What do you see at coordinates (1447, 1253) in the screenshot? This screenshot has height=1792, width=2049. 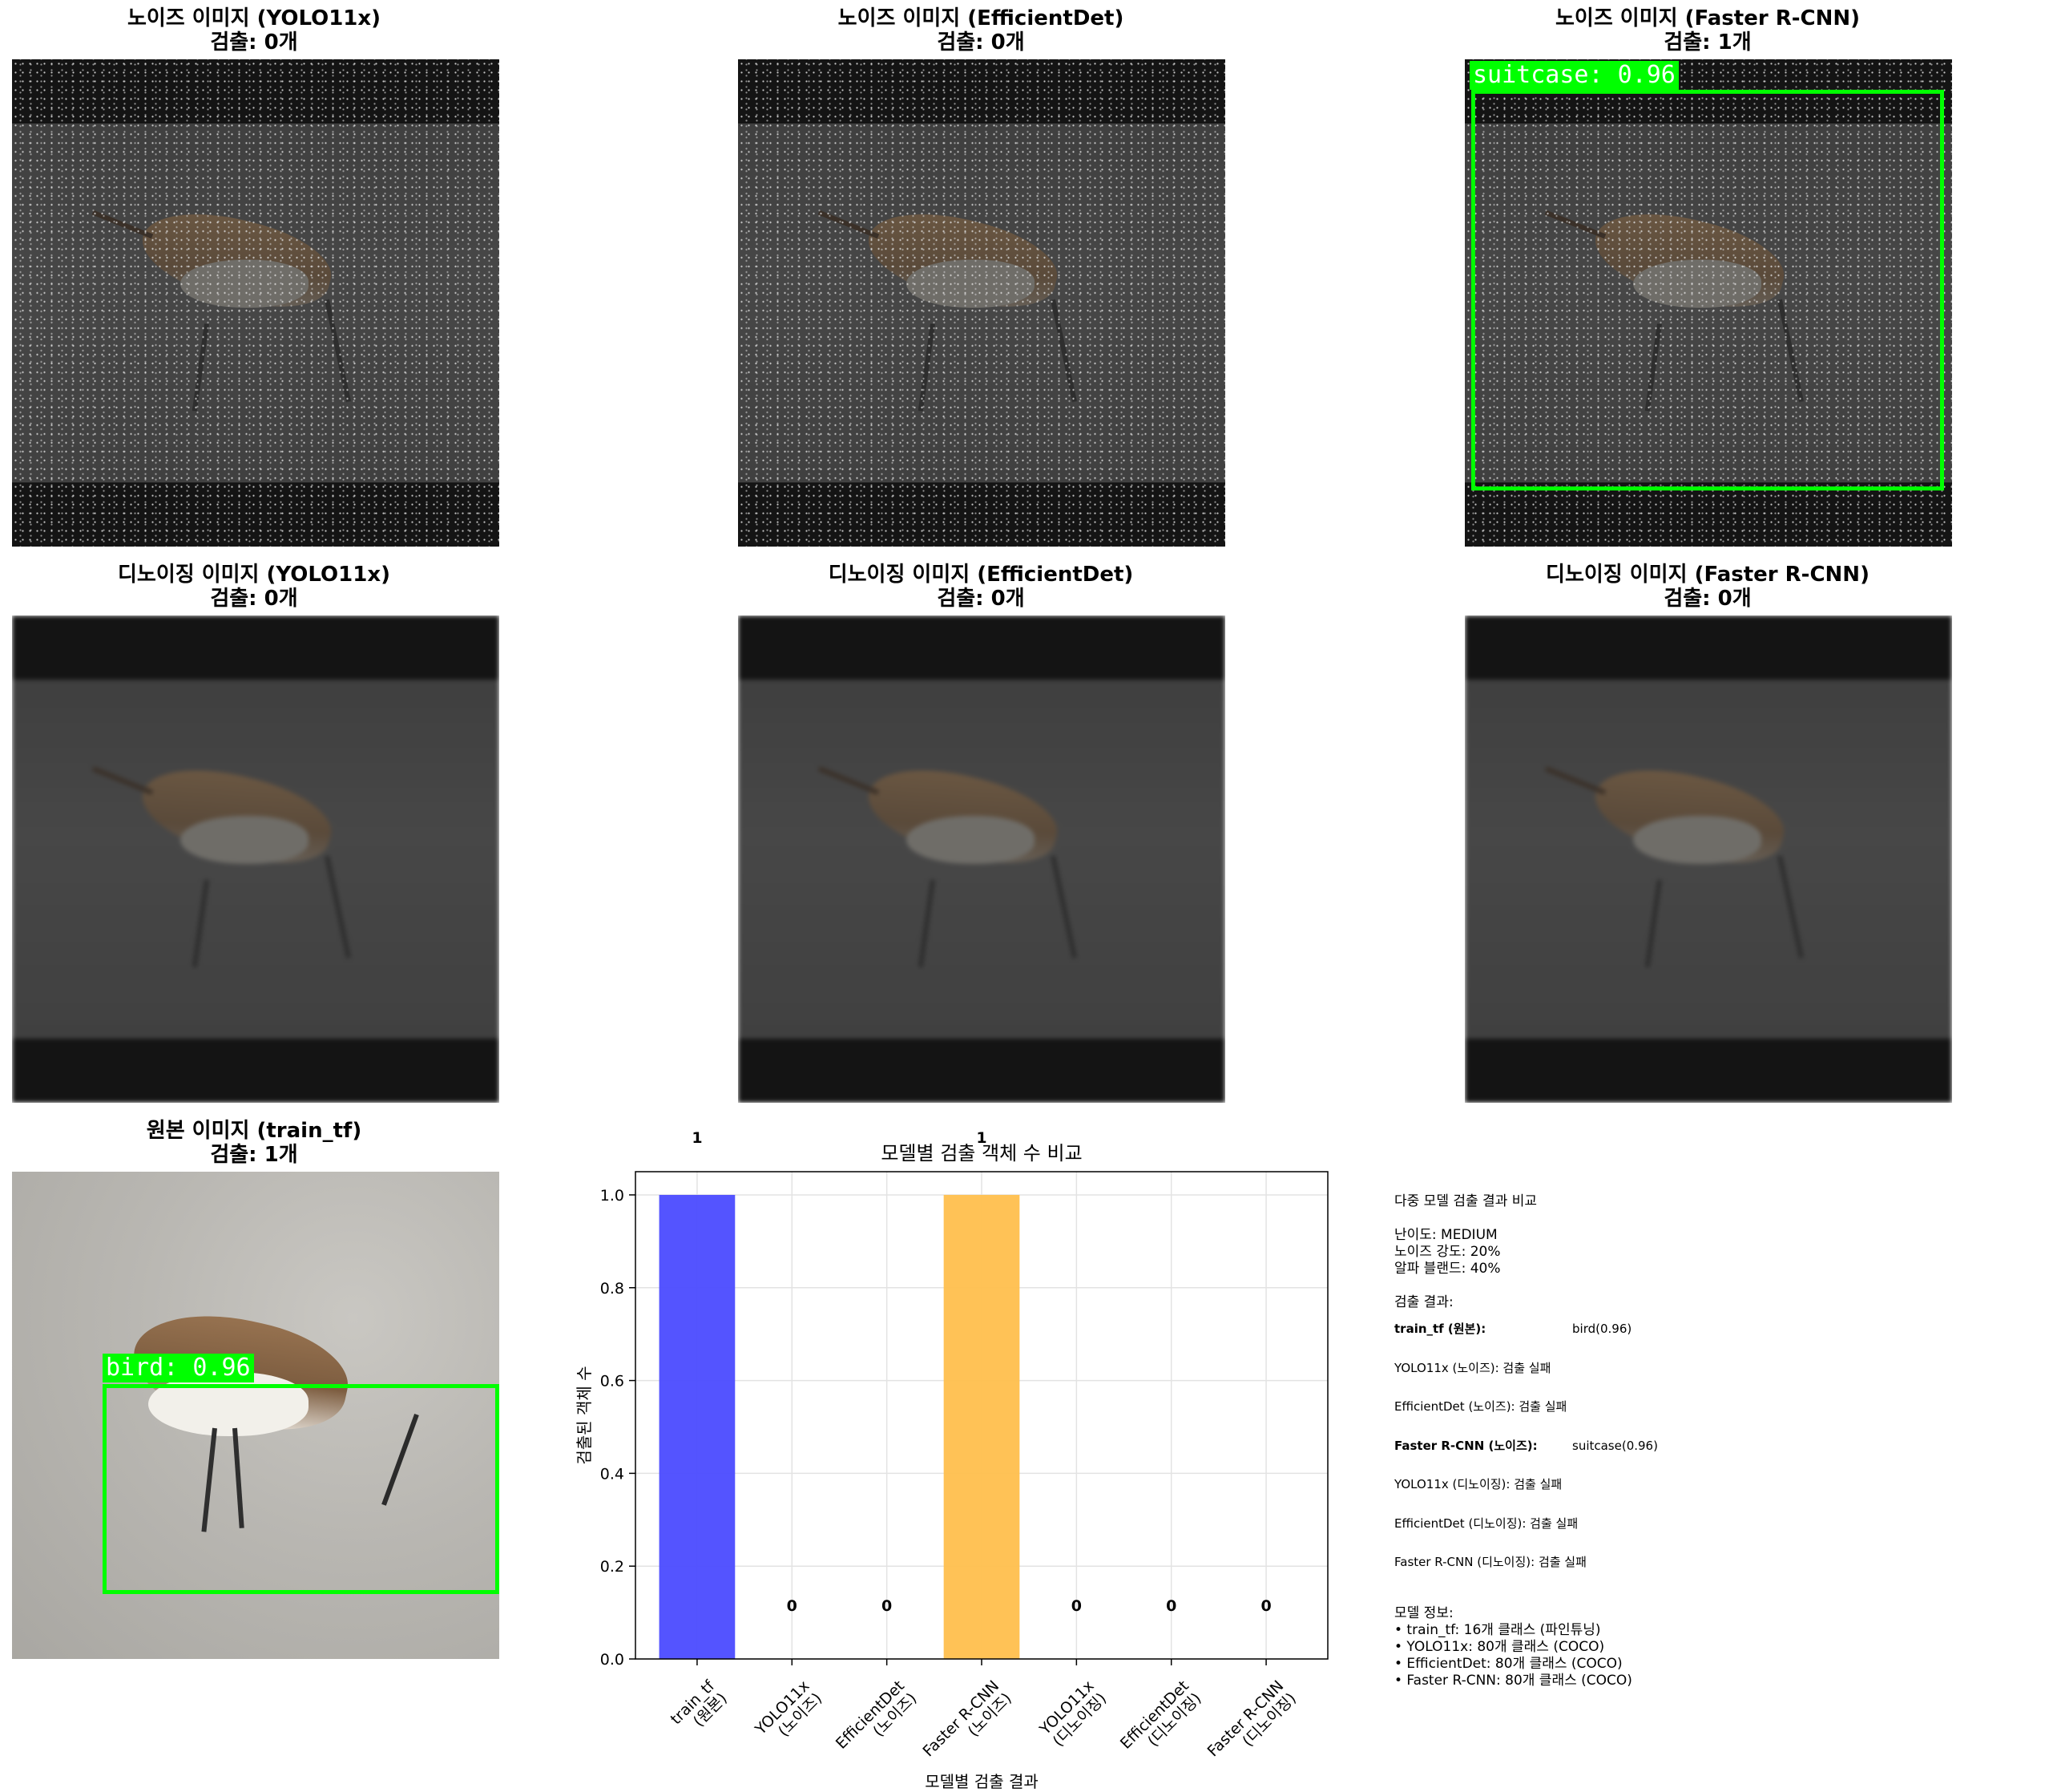 I see `info-noise-strength: 노이즈 강도: 20%` at bounding box center [1447, 1253].